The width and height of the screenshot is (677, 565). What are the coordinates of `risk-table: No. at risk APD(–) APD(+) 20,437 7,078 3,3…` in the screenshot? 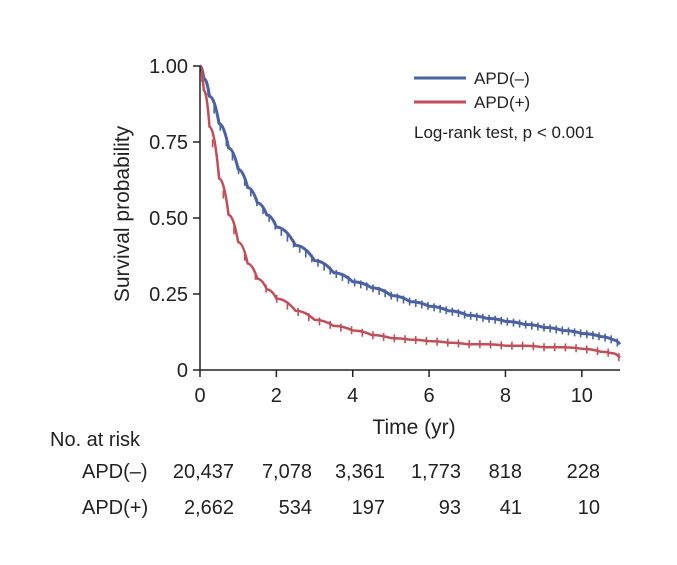 It's located at (325, 474).